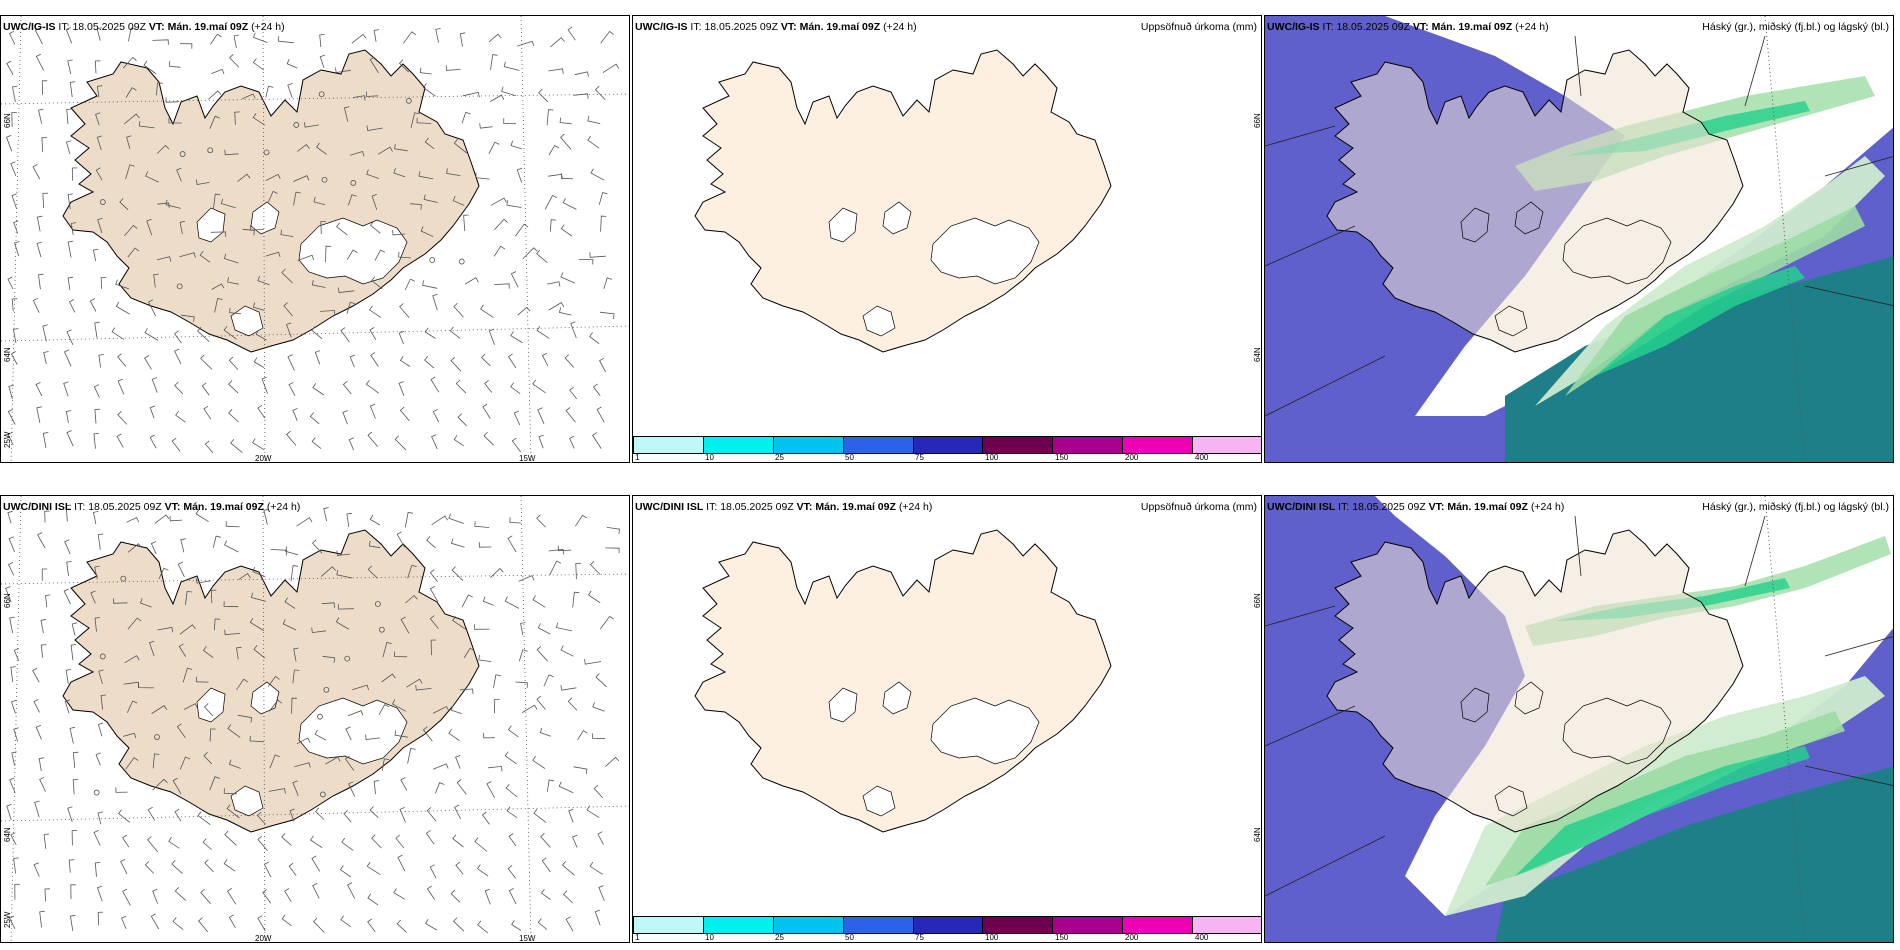 The height and width of the screenshot is (950, 1900). I want to click on colorbar-label: 200, so click(1132, 457).